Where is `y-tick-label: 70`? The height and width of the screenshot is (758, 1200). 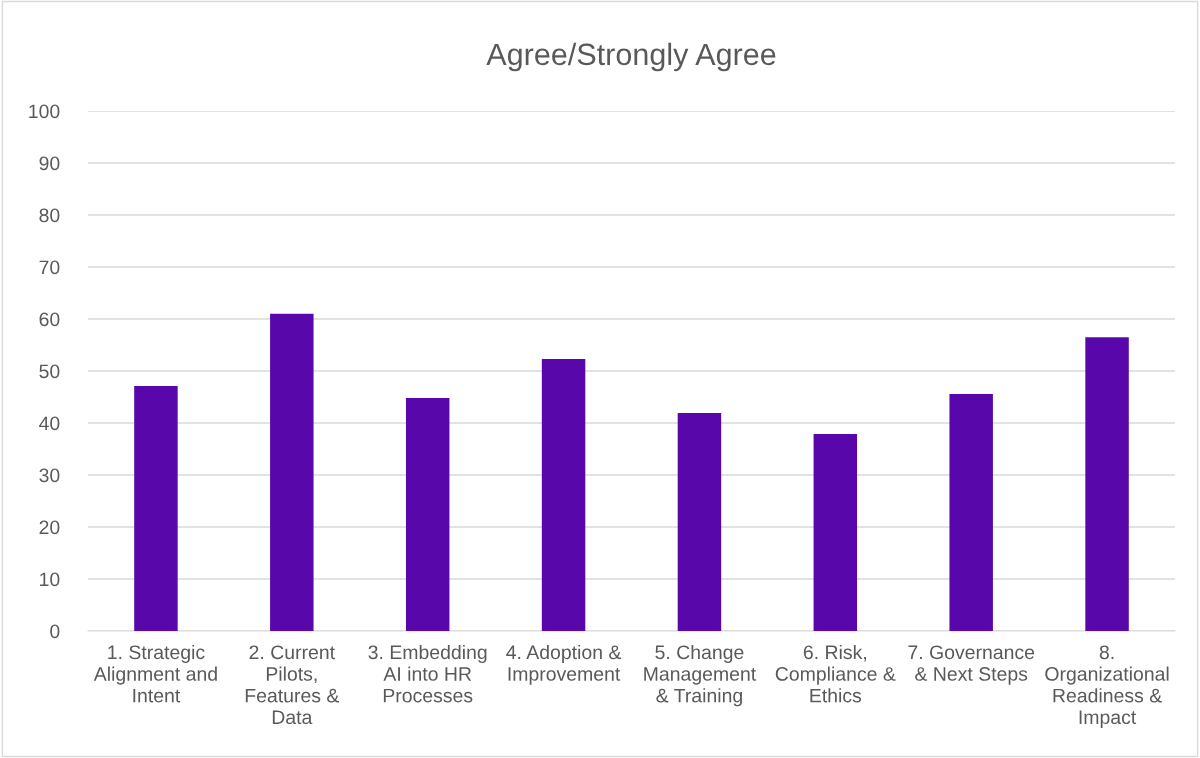 y-tick-label: 70 is located at coordinates (49, 267).